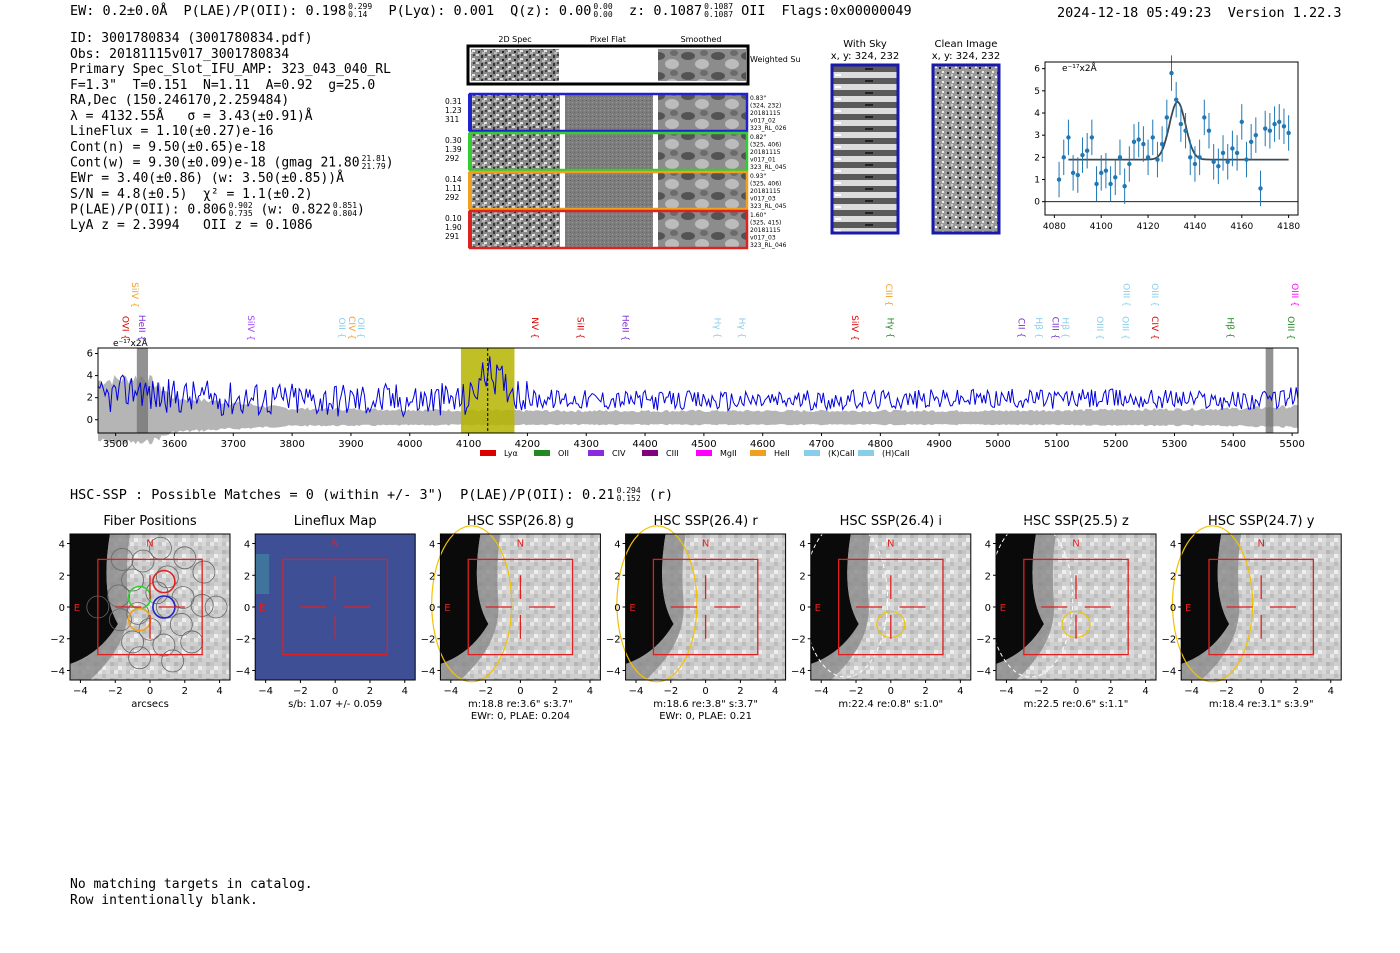 This screenshot has height=953, width=1400. Describe the element at coordinates (453, 227) in the screenshot. I see `row-stat-3-1: 1.90` at that location.